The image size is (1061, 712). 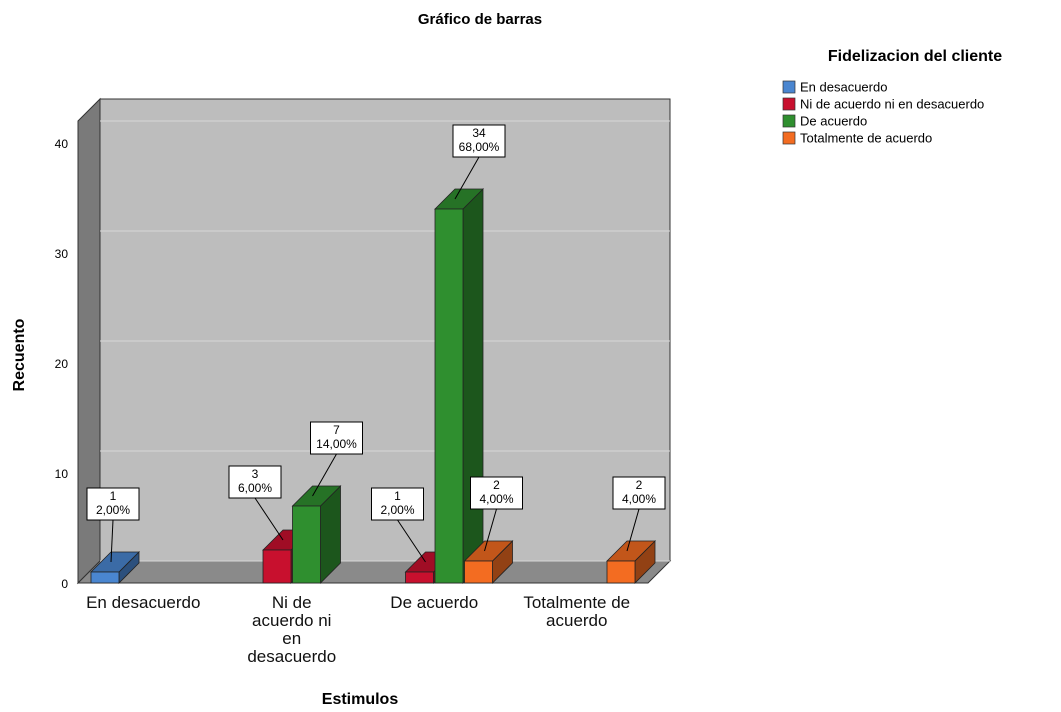 I want to click on legend-label: En desacuerdo, so click(x=843, y=86).